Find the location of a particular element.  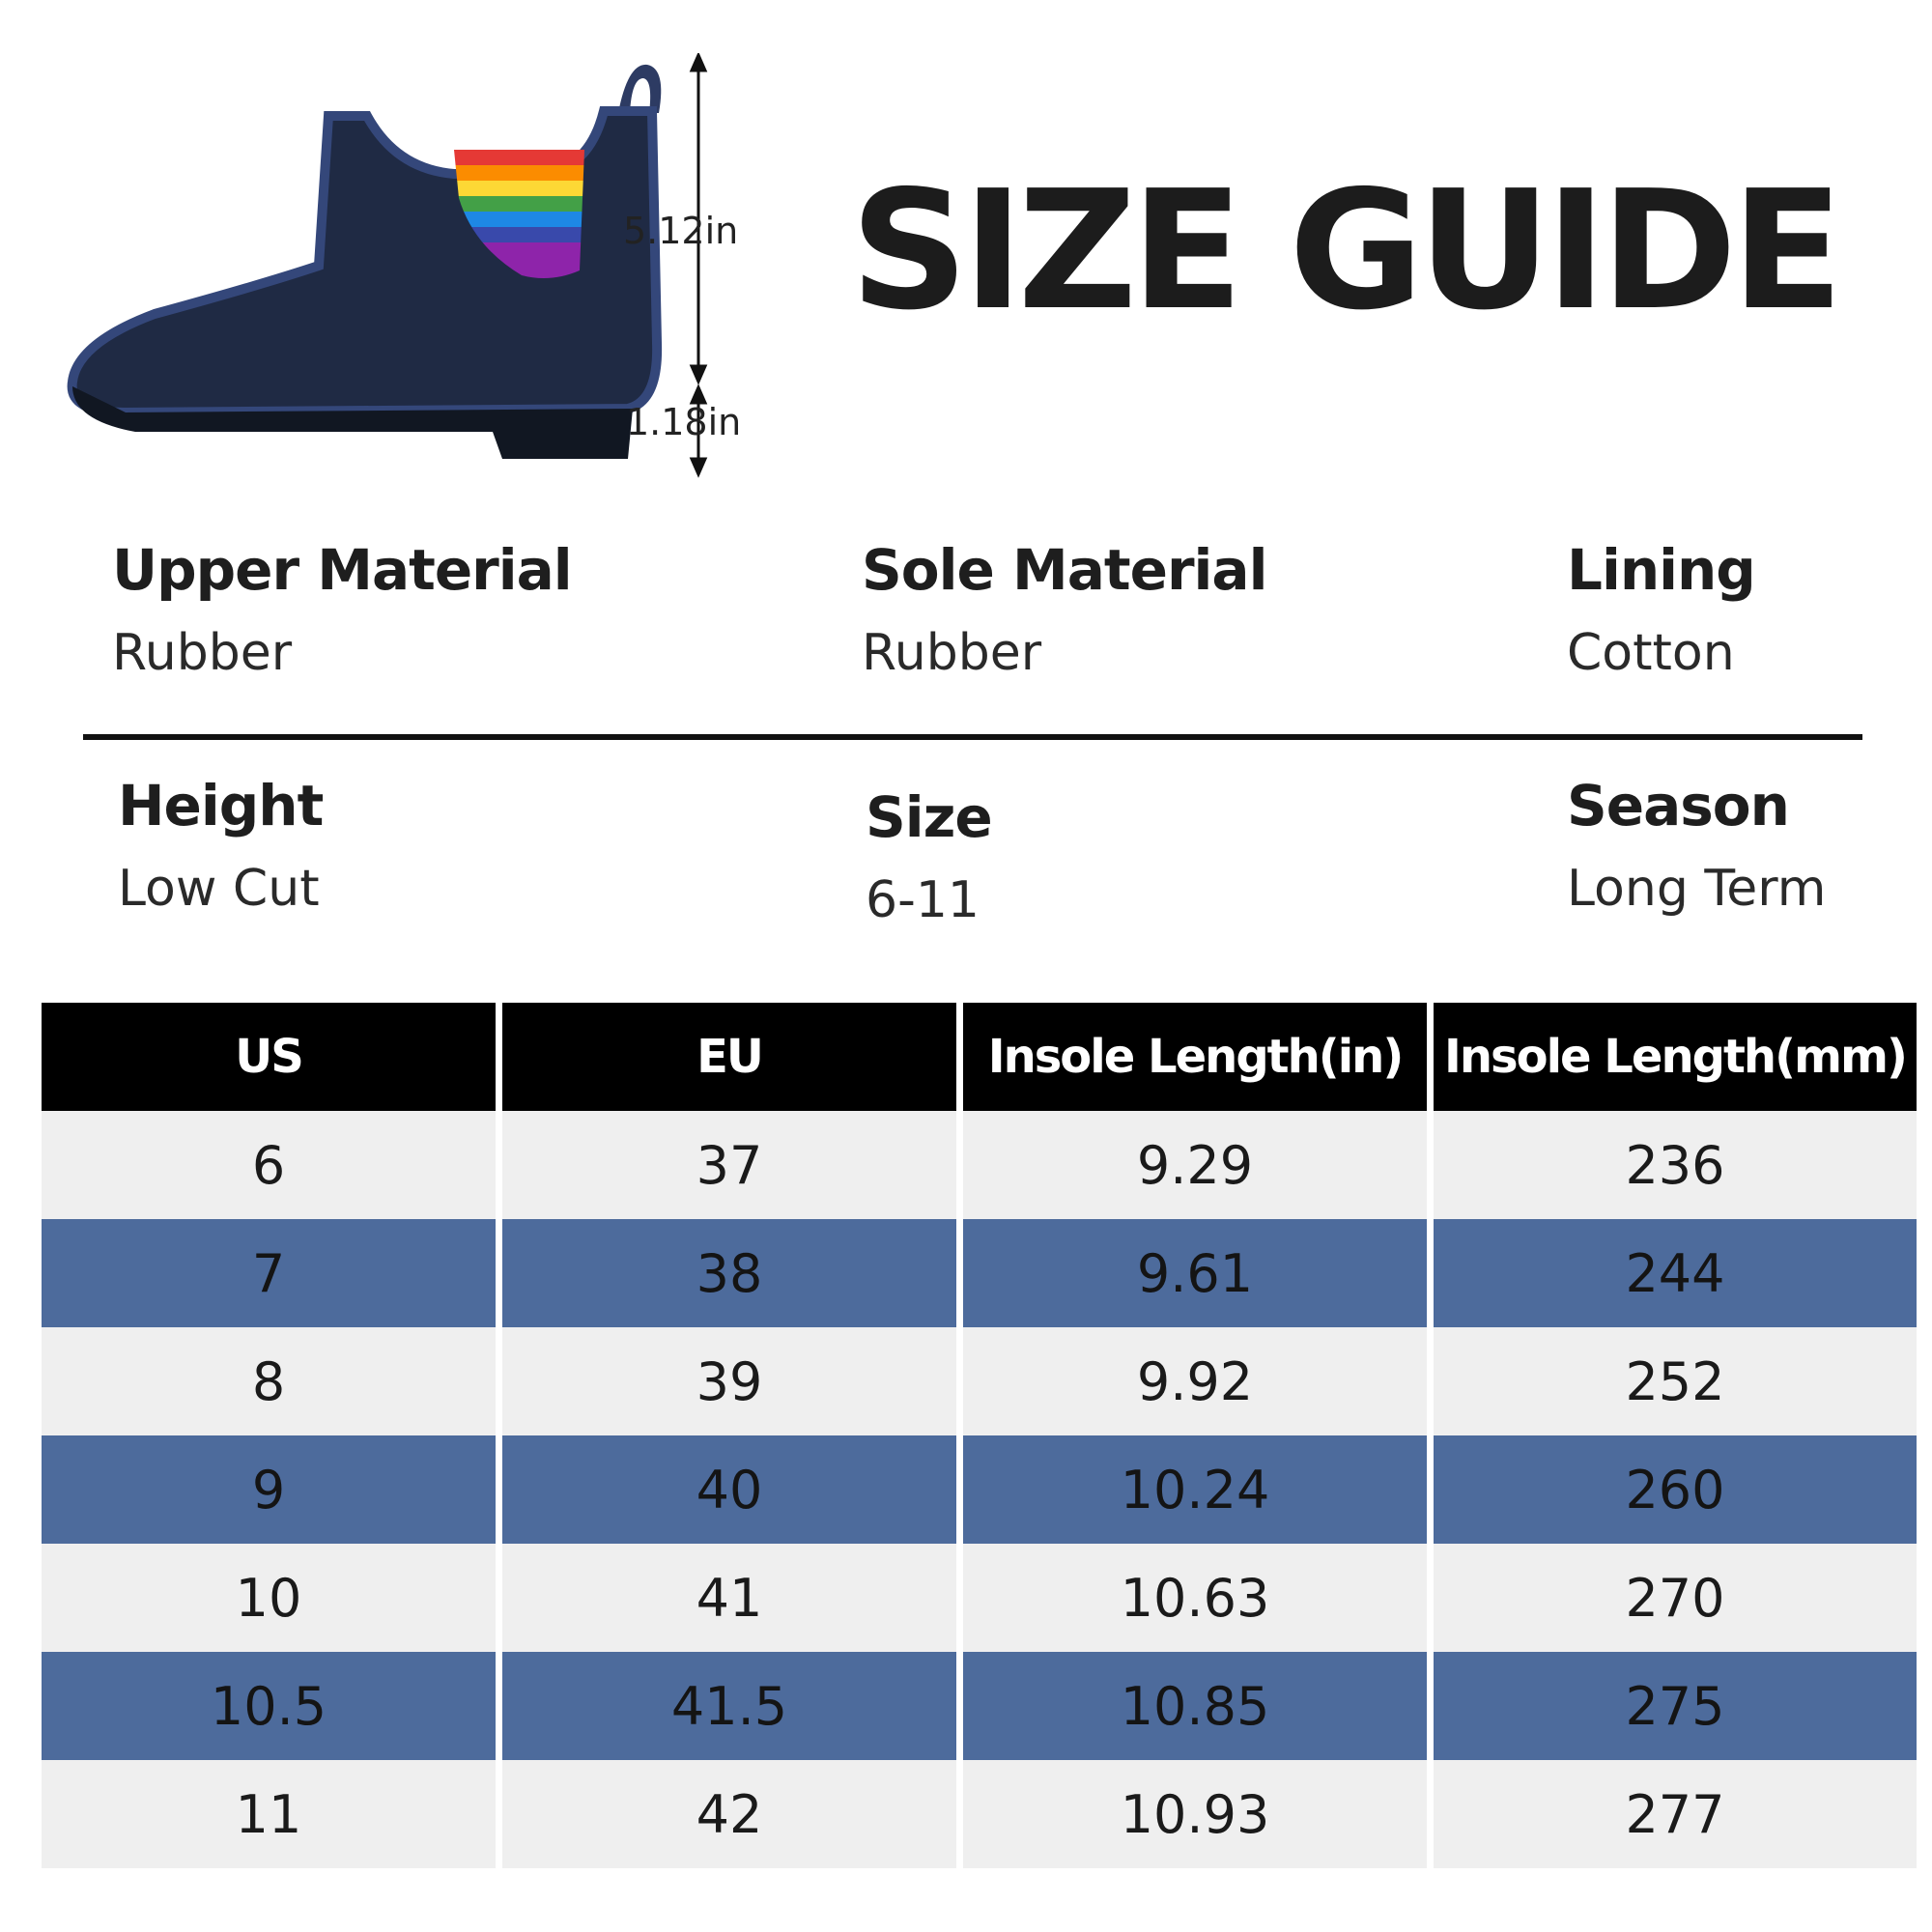

cell-eu: 37 is located at coordinates (729, 1165).